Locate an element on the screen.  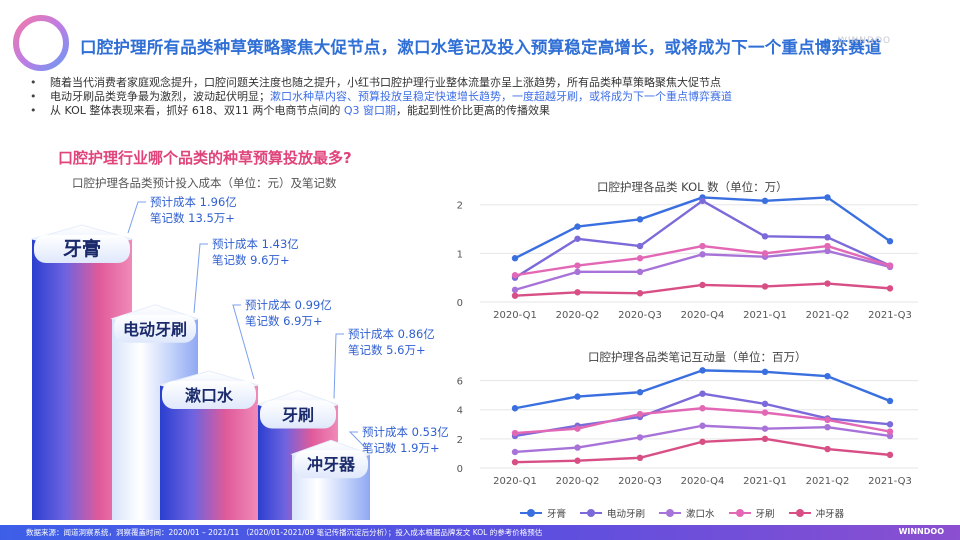
legend-label: 牙刷 is located at coordinates (765, 514).